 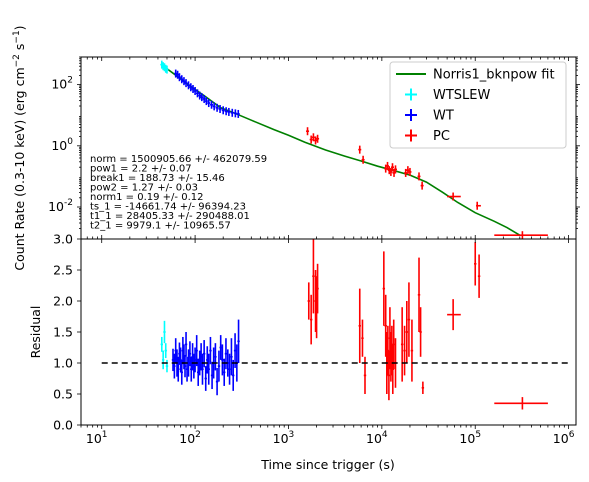 I want to click on residual-y-tick-label: 0.0, so click(x=63, y=425).